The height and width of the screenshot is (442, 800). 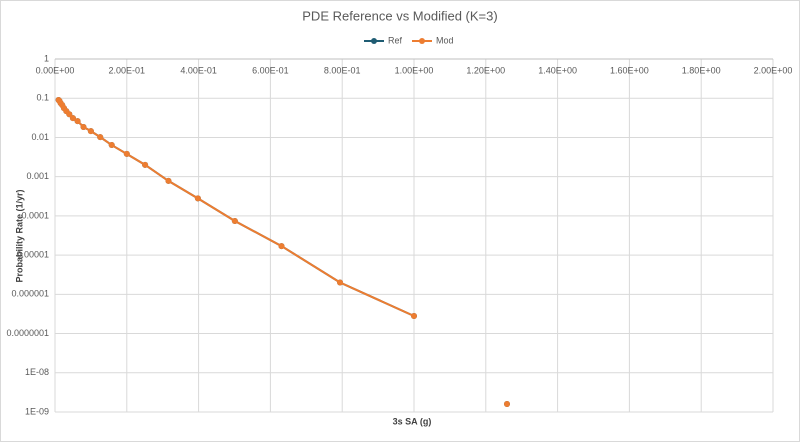 What do you see at coordinates (55, 70) in the screenshot?
I see `x-tick-label: 0.00E+00` at bounding box center [55, 70].